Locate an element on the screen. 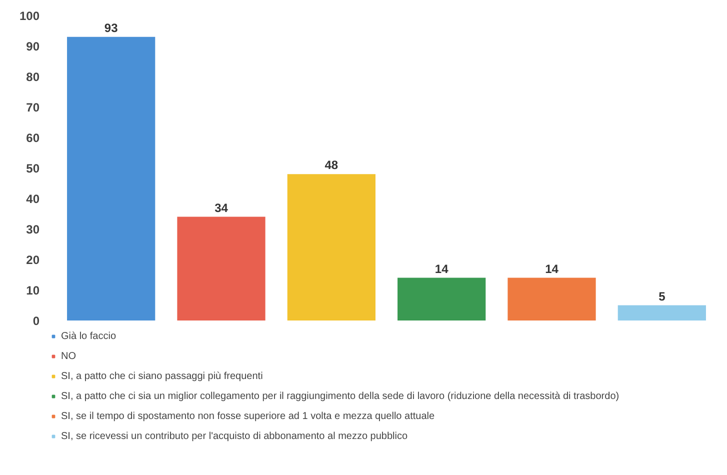  data-label: 93 is located at coordinates (111, 27).